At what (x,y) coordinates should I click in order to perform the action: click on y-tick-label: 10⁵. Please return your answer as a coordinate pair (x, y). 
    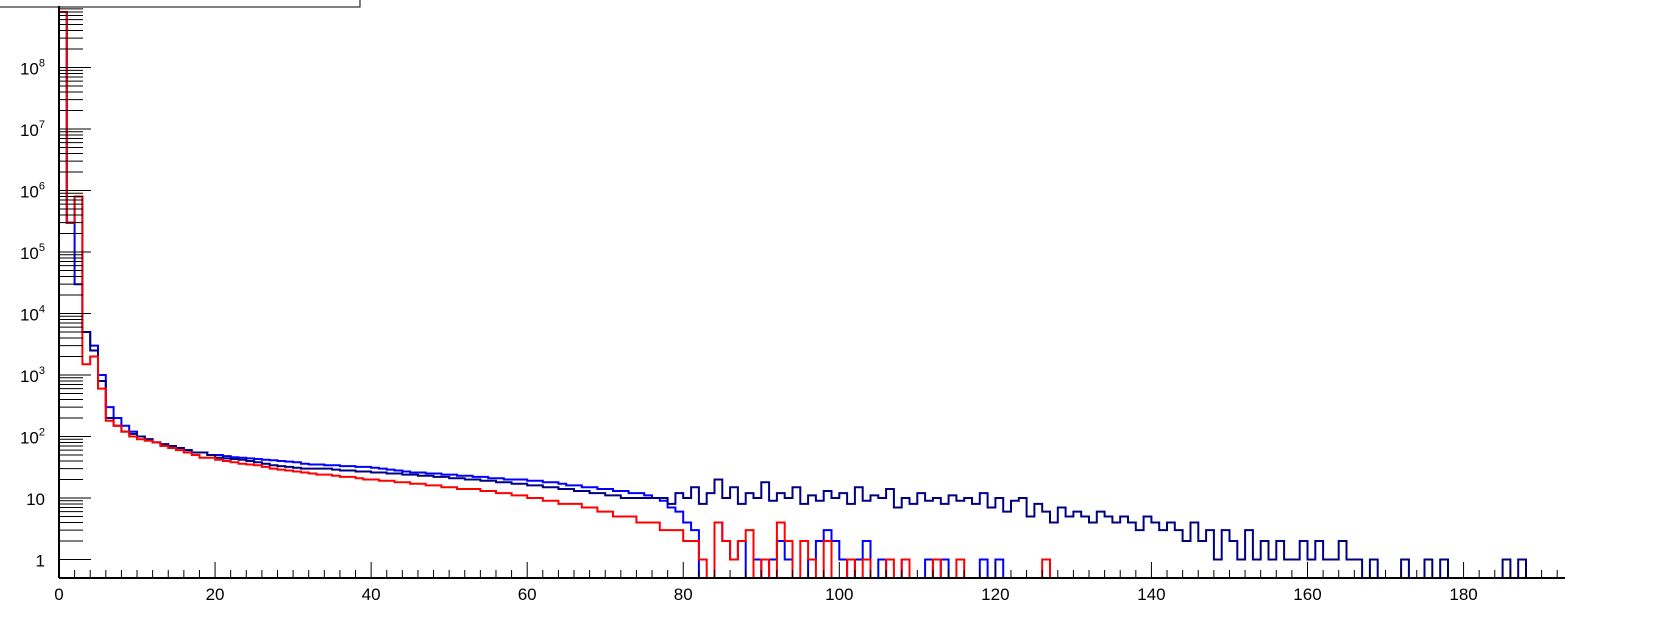
    Looking at the image, I should click on (32, 252).